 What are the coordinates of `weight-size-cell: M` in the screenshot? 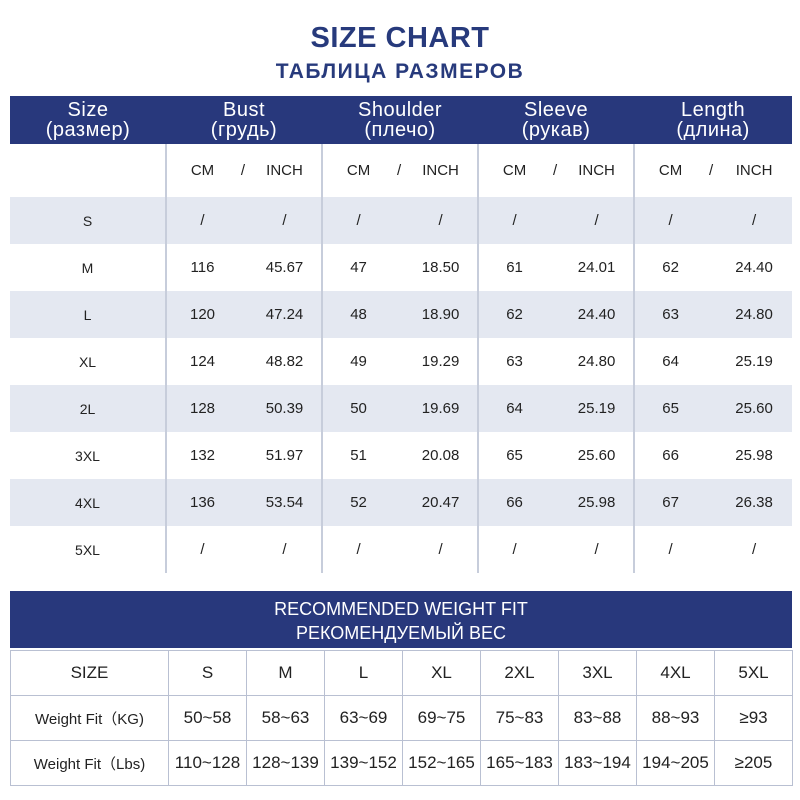 It's located at (285, 673).